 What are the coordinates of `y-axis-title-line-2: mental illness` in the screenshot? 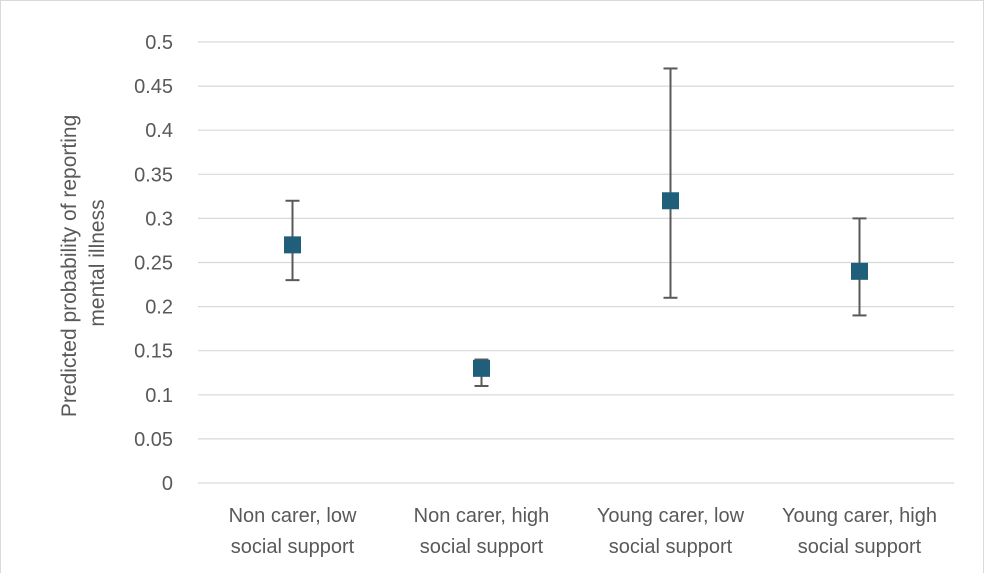 It's located at (97, 262).